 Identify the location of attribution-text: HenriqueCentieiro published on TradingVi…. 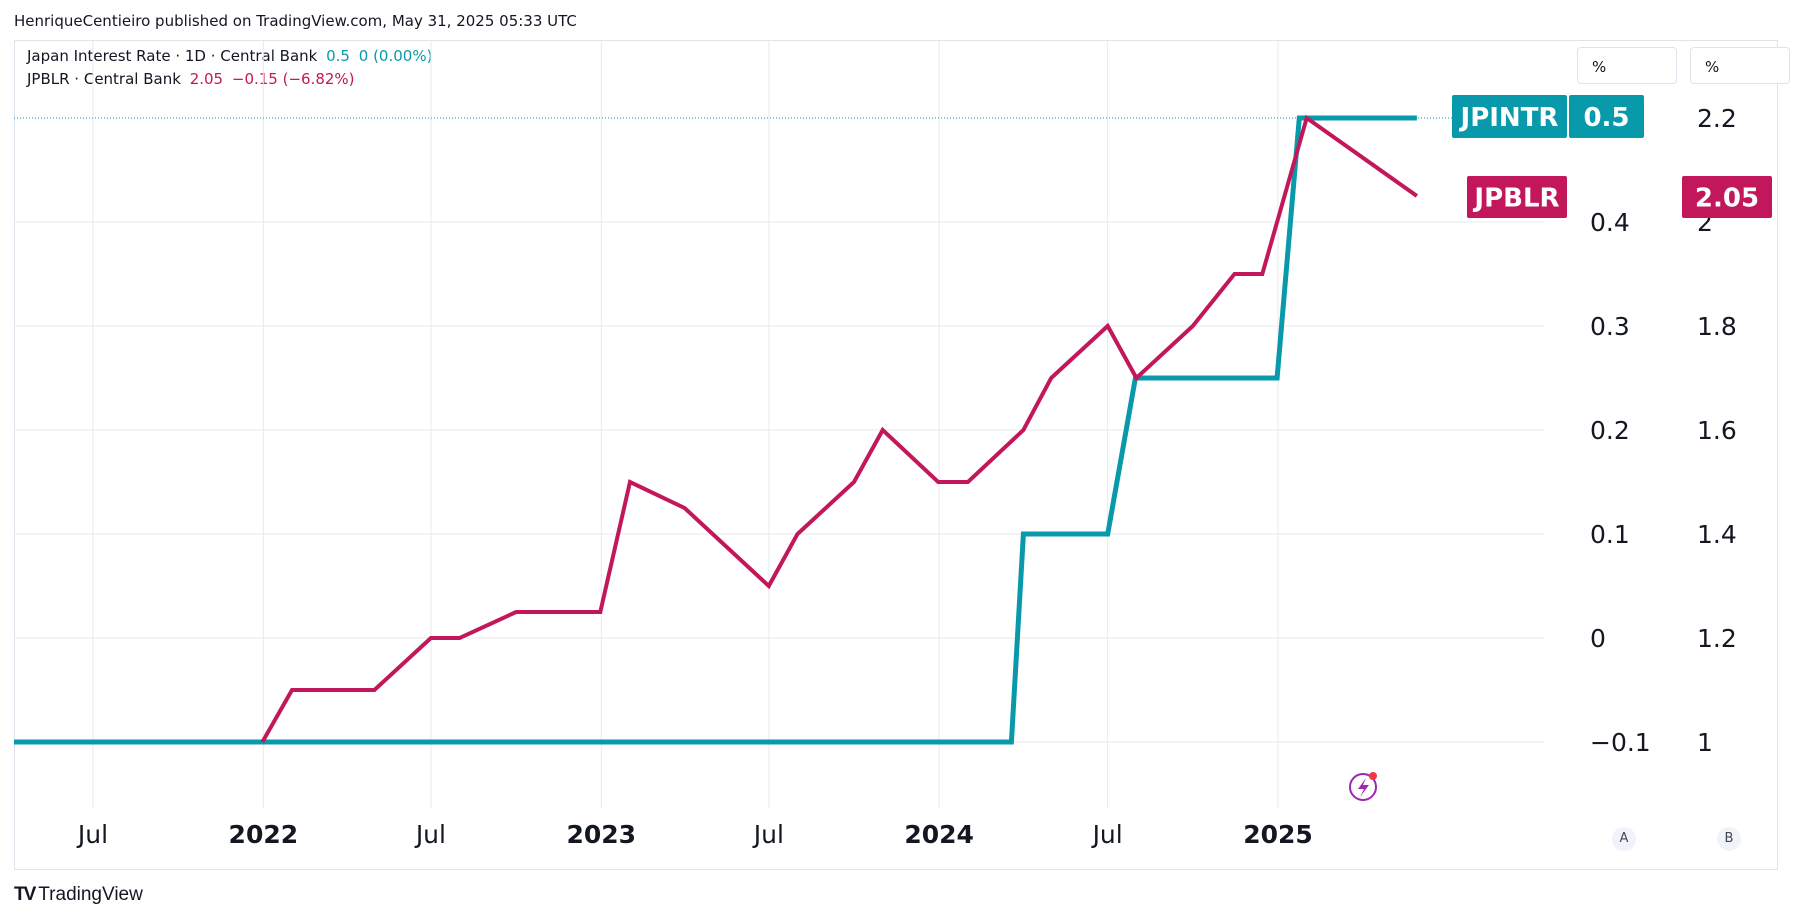
(295, 21).